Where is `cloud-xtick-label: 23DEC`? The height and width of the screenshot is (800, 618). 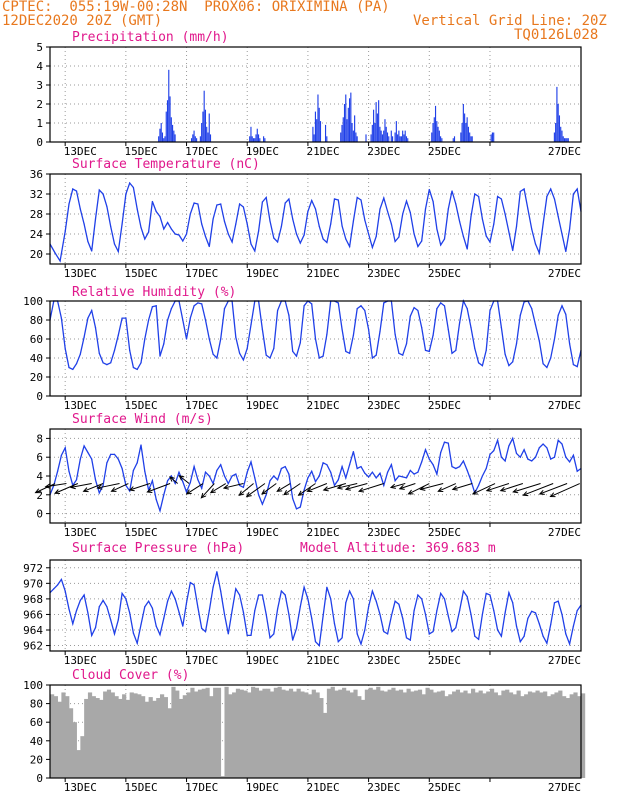
cloud-xtick-label: 23DEC is located at coordinates (383, 787).